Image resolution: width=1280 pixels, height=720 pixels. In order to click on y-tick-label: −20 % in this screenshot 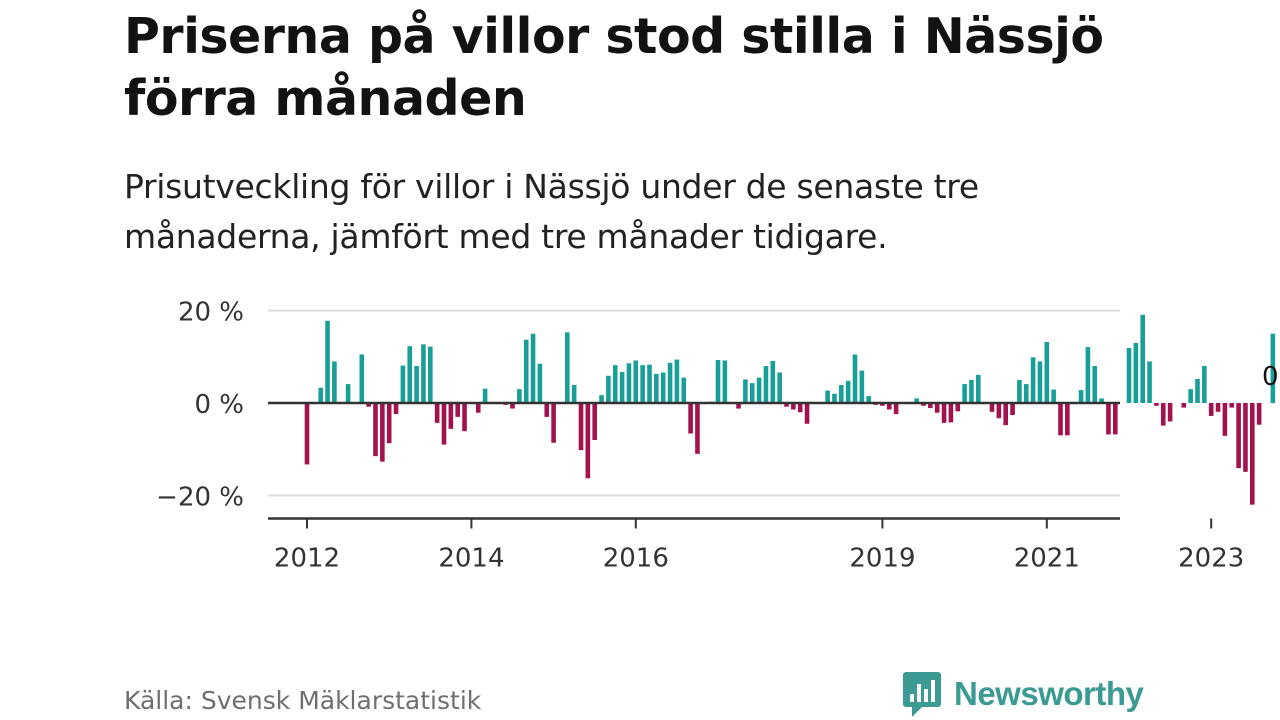, I will do `click(200, 497)`.